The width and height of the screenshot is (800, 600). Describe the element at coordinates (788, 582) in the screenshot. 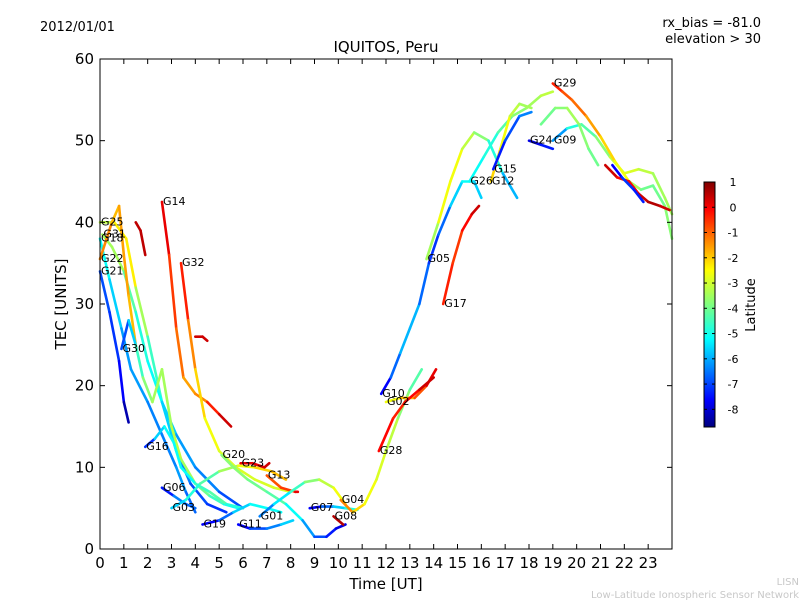

I see `footer-lisn: LISN` at that location.